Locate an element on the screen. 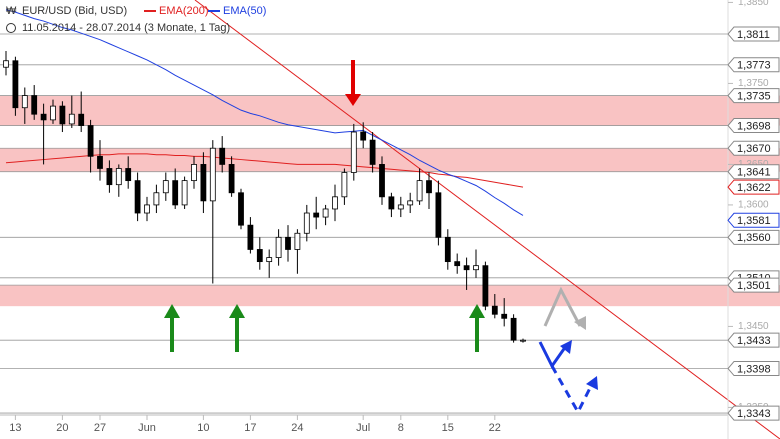 Image resolution: width=780 pixels, height=439 pixels. x-tick-label: 8 is located at coordinates (401, 428).